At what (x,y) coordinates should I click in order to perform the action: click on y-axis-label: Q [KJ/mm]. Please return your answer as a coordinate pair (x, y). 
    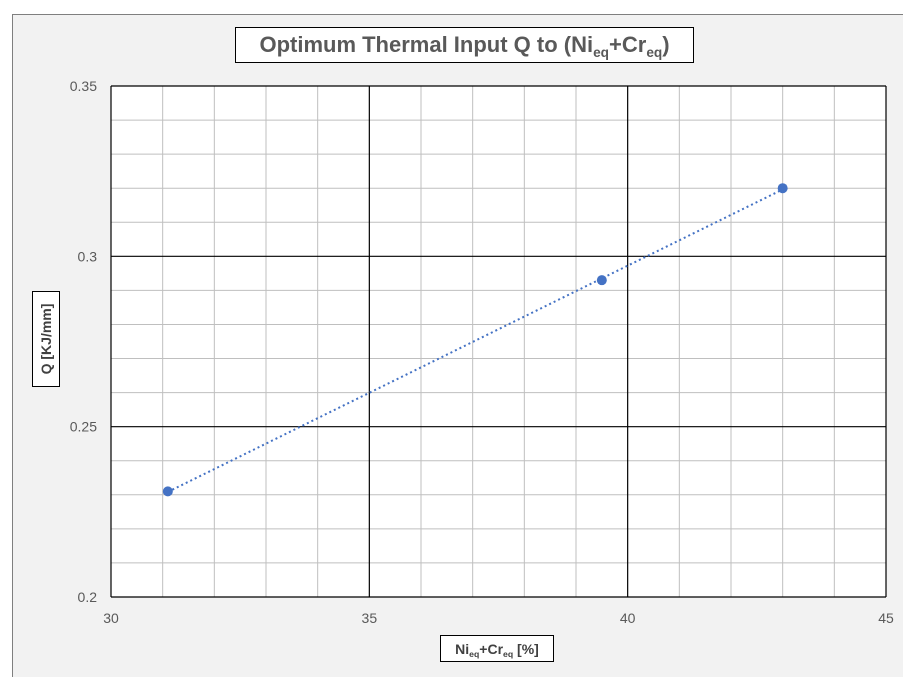
    Looking at the image, I should click on (46, 339).